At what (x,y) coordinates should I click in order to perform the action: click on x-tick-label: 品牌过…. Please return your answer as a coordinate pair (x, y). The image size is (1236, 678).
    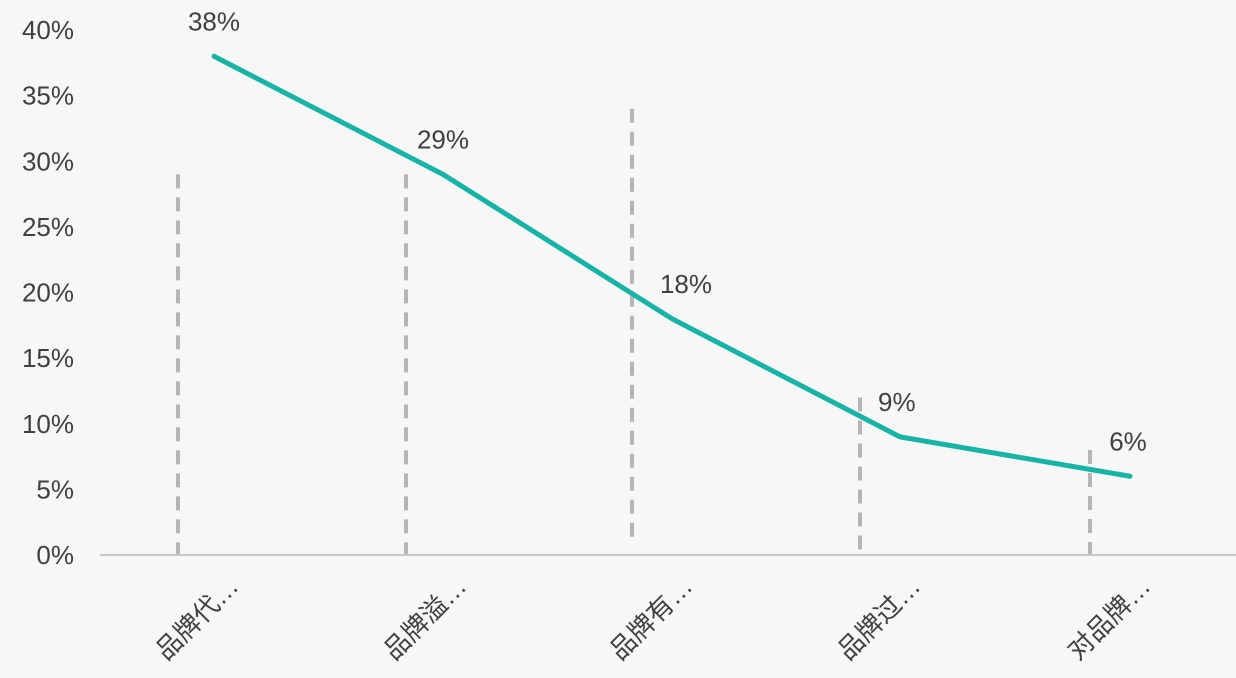
    Looking at the image, I should click on (878, 618).